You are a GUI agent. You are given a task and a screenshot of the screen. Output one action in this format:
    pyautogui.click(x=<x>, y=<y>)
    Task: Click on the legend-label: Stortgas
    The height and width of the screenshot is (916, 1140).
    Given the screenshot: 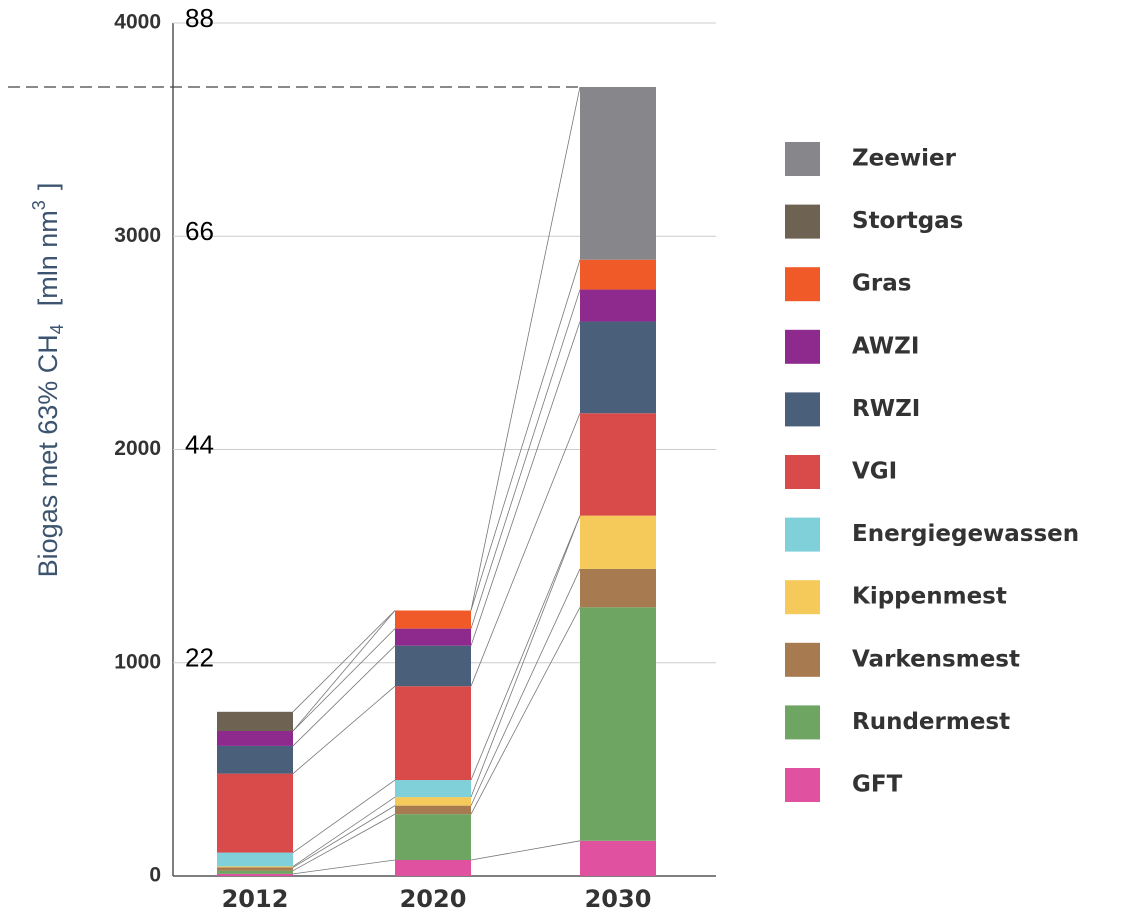 What is the action you would take?
    pyautogui.click(x=907, y=221)
    